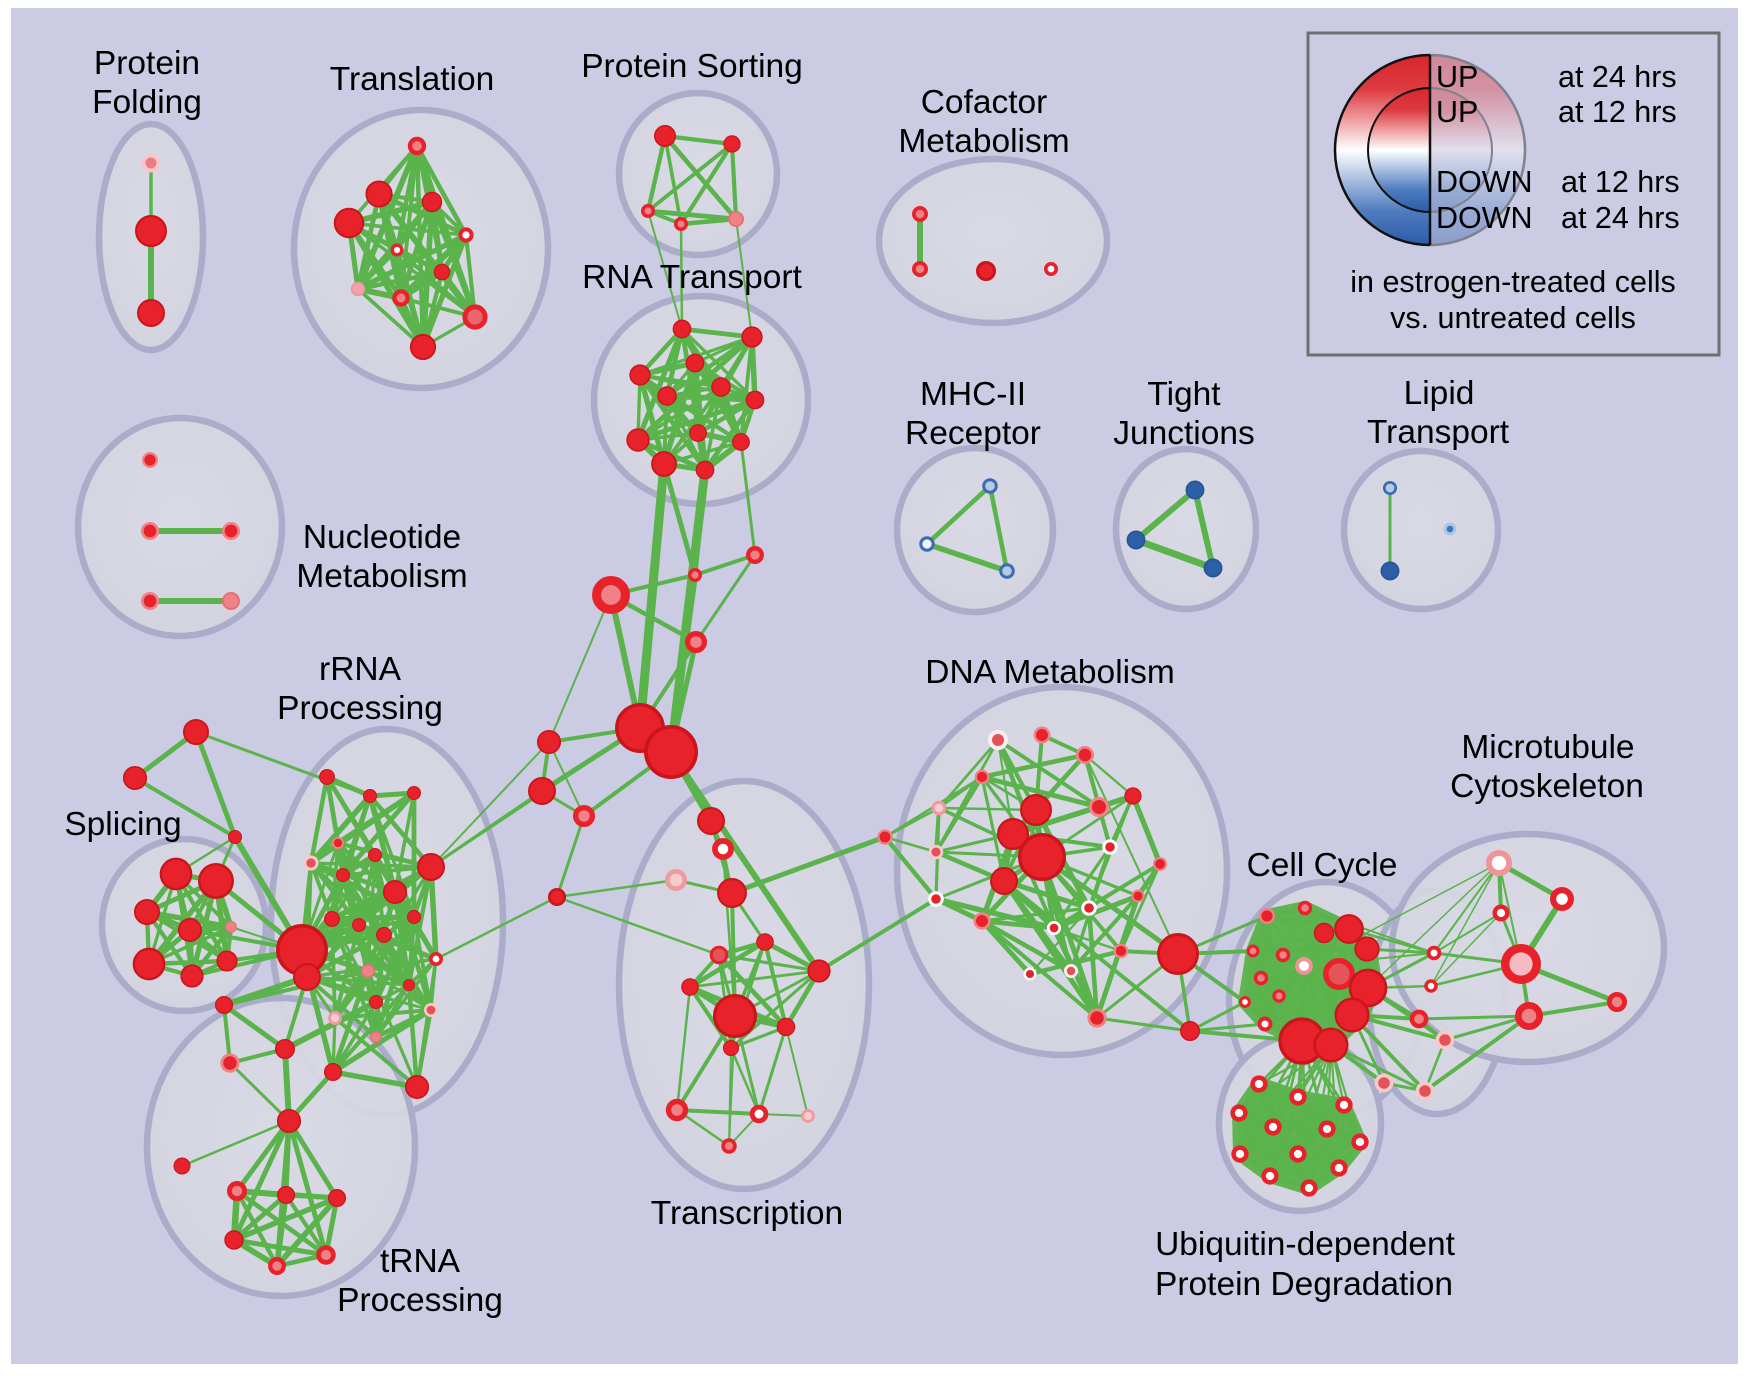  Describe the element at coordinates (973, 394) in the screenshot. I see `svg-text: MHC-II` at that location.